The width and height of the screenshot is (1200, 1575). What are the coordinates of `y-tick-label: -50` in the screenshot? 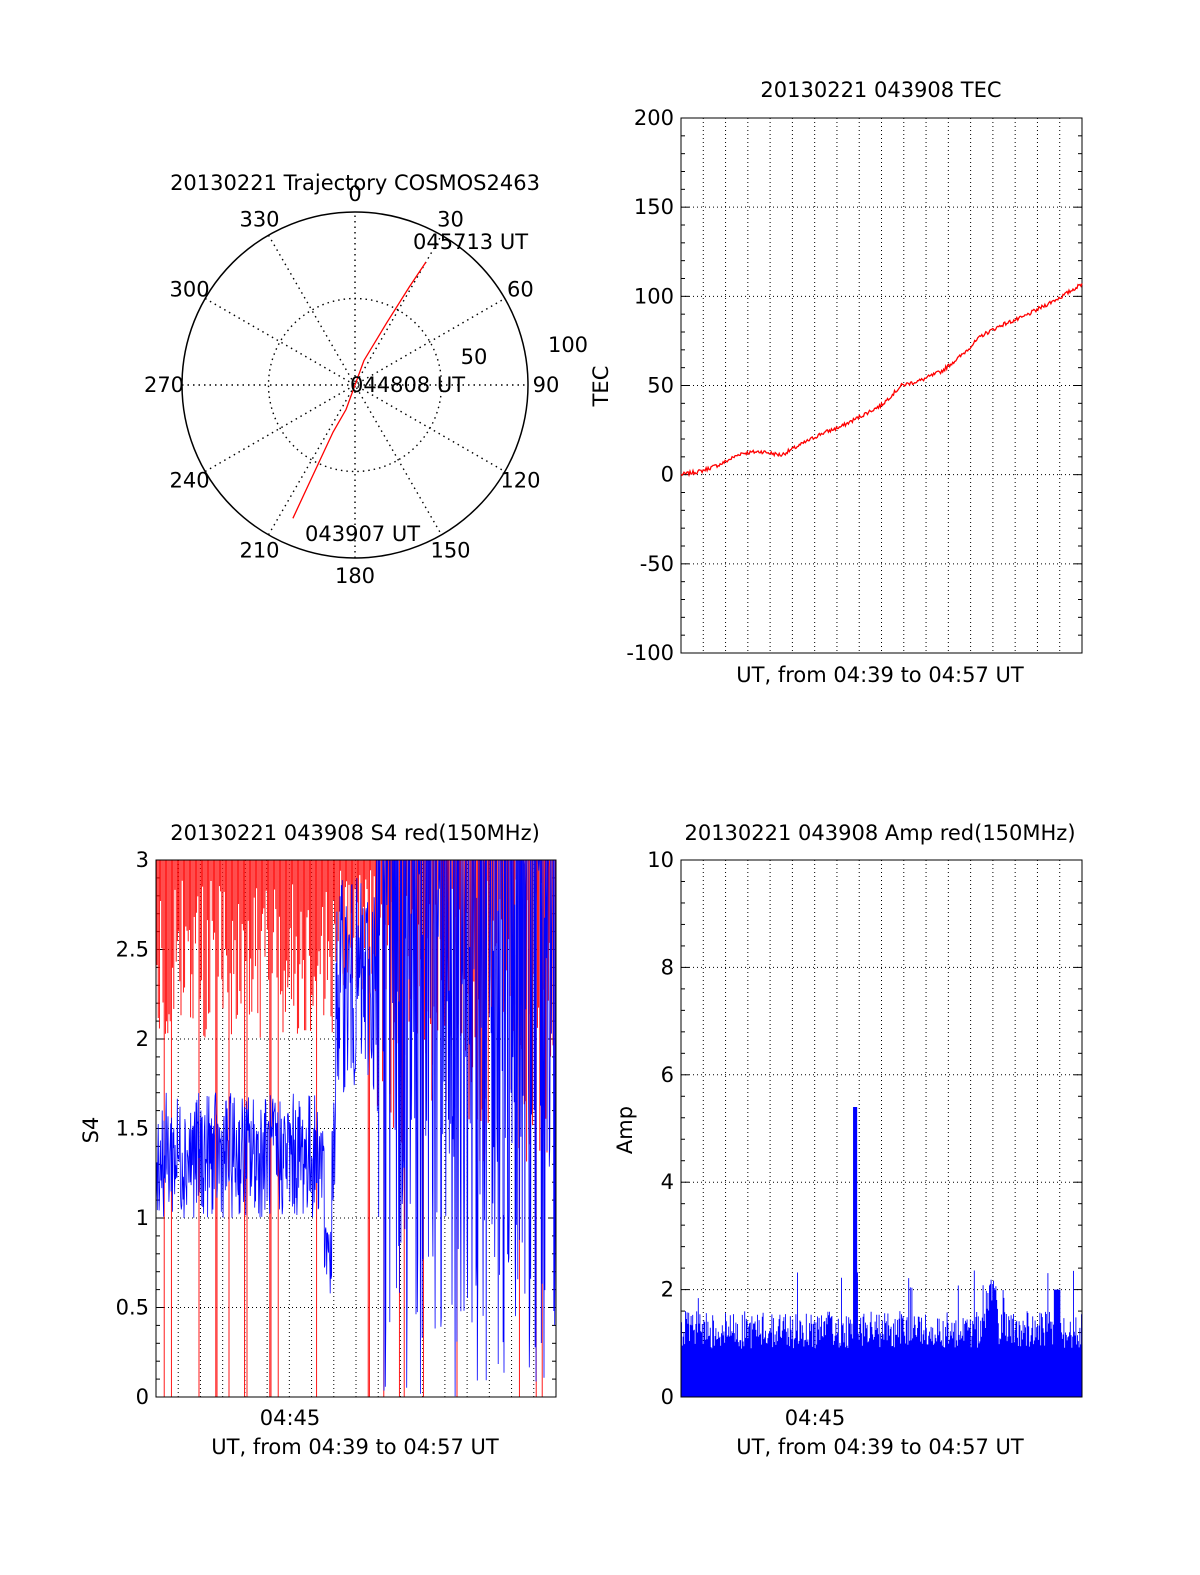 It's located at (657, 564).